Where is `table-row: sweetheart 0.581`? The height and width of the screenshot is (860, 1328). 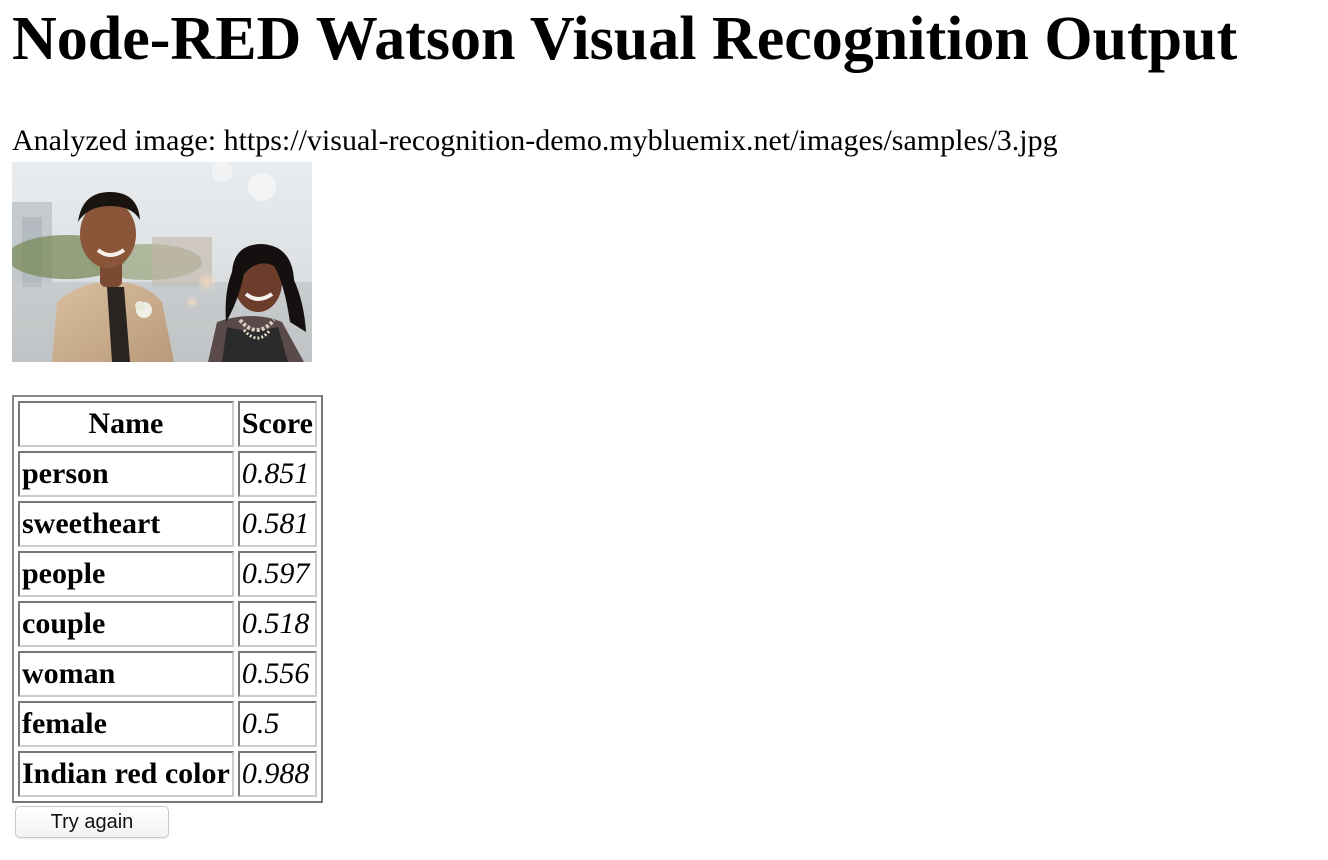 table-row: sweetheart 0.581 is located at coordinates (167, 524).